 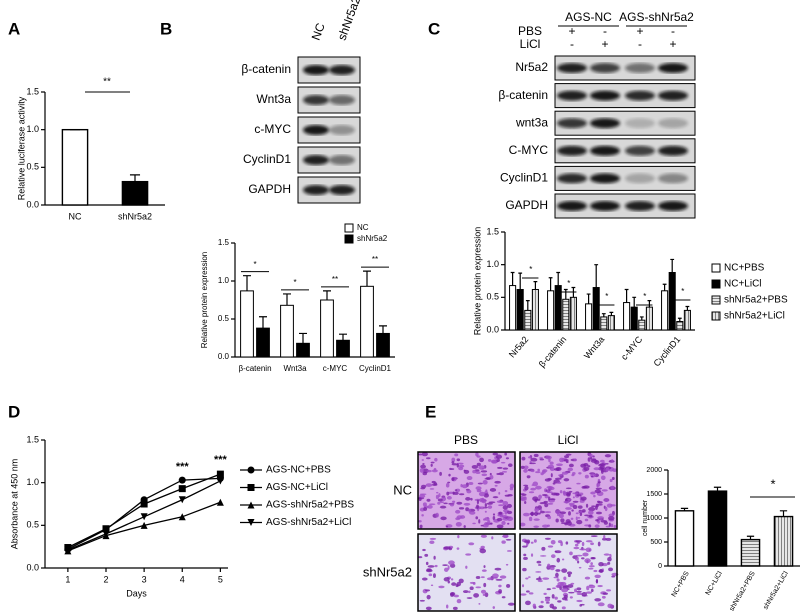 I want to click on y-tick-label: 0.5, so click(x=224, y=318).